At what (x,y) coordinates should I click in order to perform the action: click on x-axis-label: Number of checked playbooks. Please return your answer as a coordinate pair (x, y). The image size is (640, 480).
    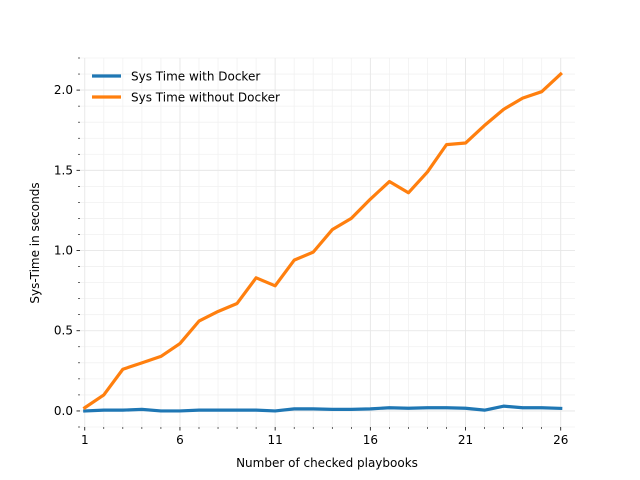
    Looking at the image, I should click on (327, 463).